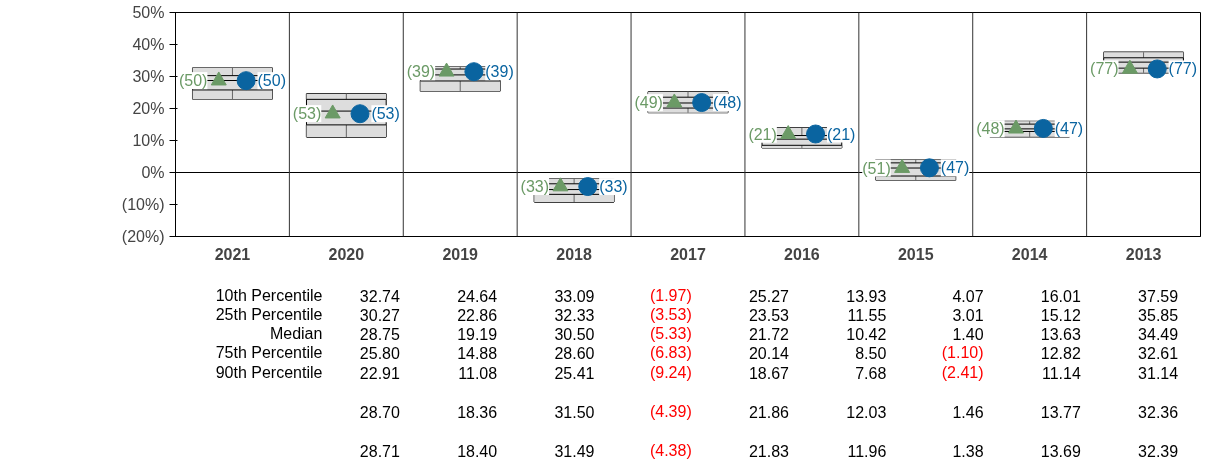 This screenshot has width=1214, height=462. I want to click on y-tick-label: 40%, so click(148, 44).